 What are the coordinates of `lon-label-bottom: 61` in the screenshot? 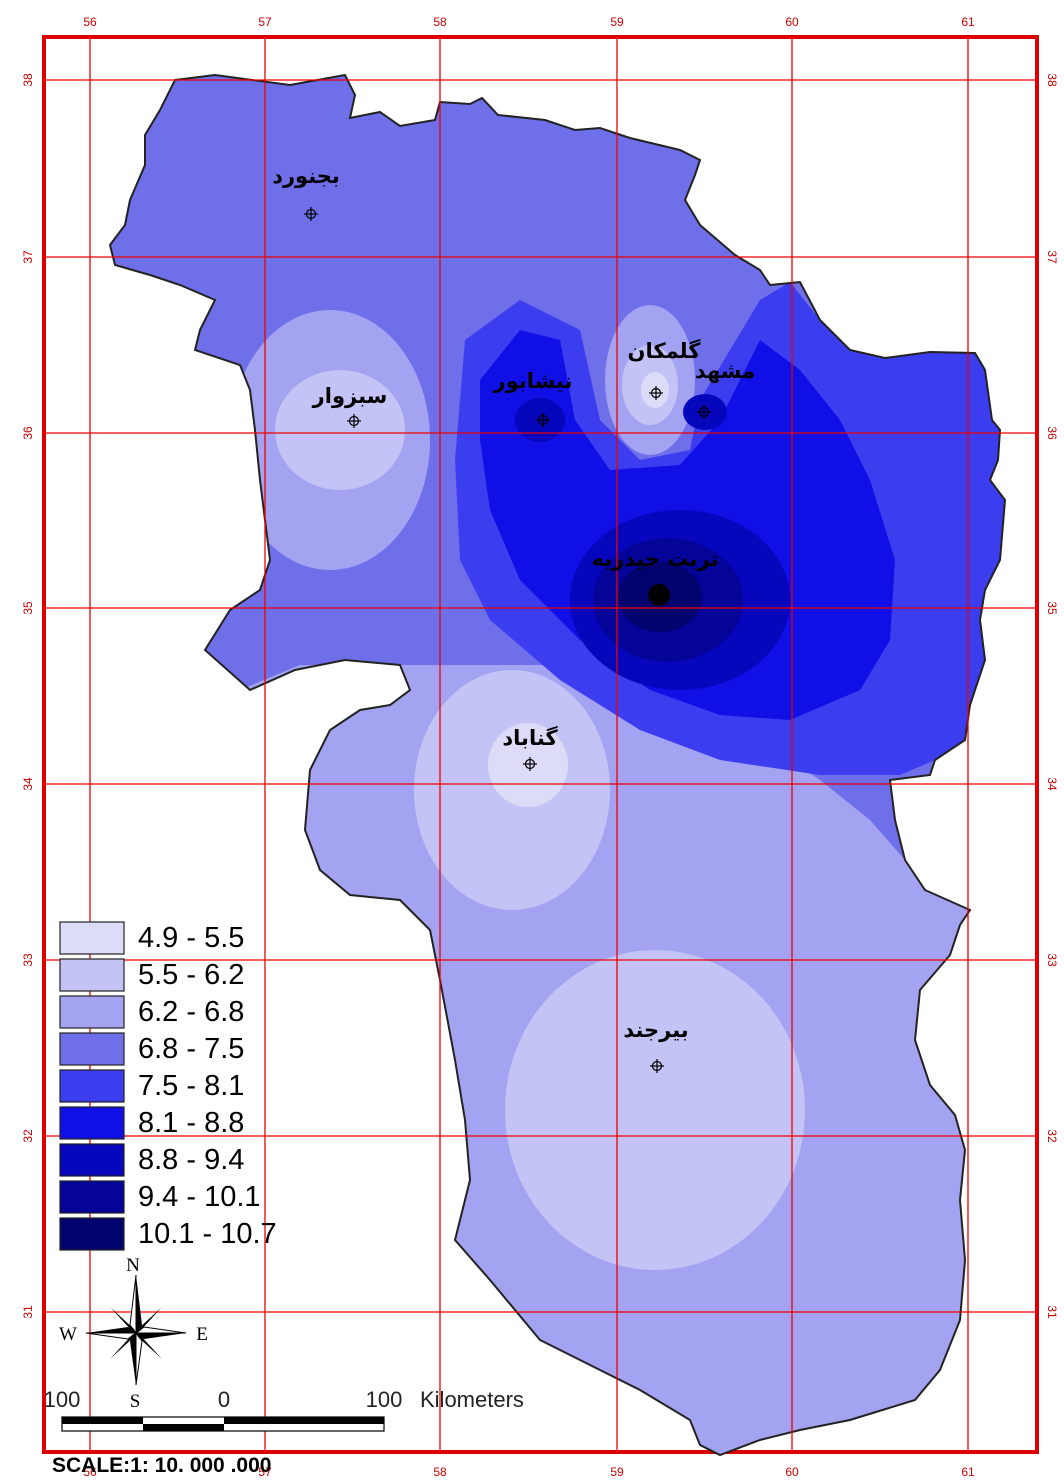 It's located at (968, 1472).